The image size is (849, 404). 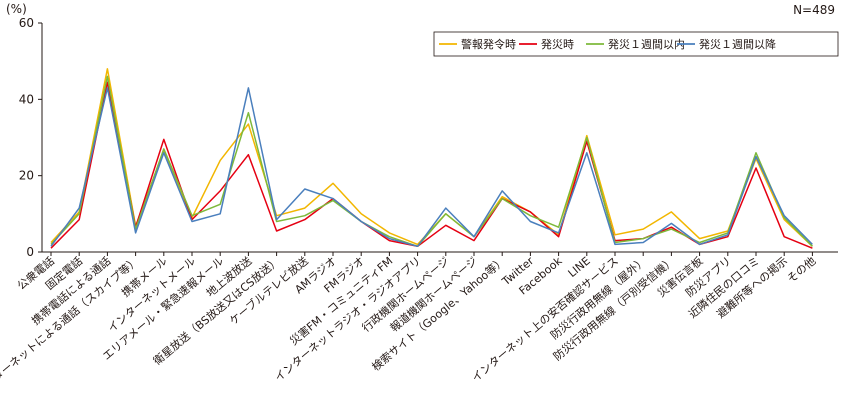 I want to click on legend-label-4: 発災１週間以降, so click(x=737, y=44).